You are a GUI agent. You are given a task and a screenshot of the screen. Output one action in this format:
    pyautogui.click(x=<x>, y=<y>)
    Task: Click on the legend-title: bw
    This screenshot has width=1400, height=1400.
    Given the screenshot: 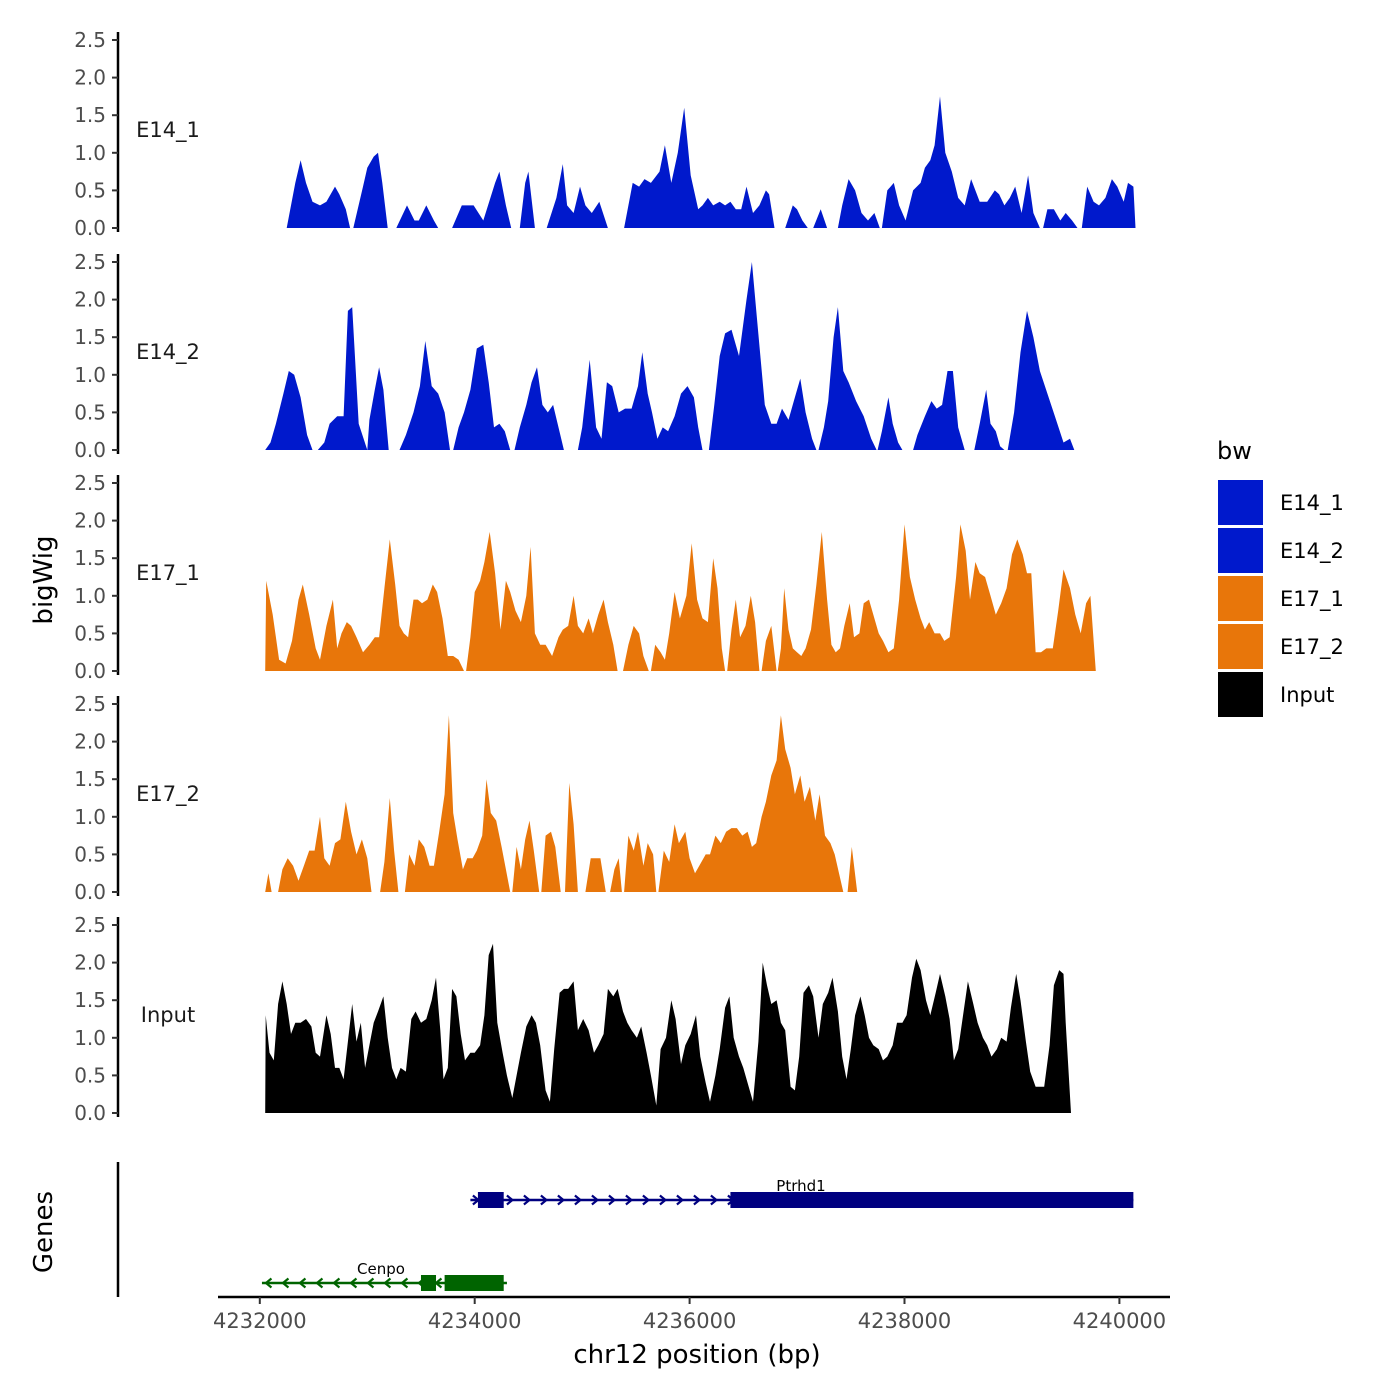 What is the action you would take?
    pyautogui.click(x=1234, y=451)
    